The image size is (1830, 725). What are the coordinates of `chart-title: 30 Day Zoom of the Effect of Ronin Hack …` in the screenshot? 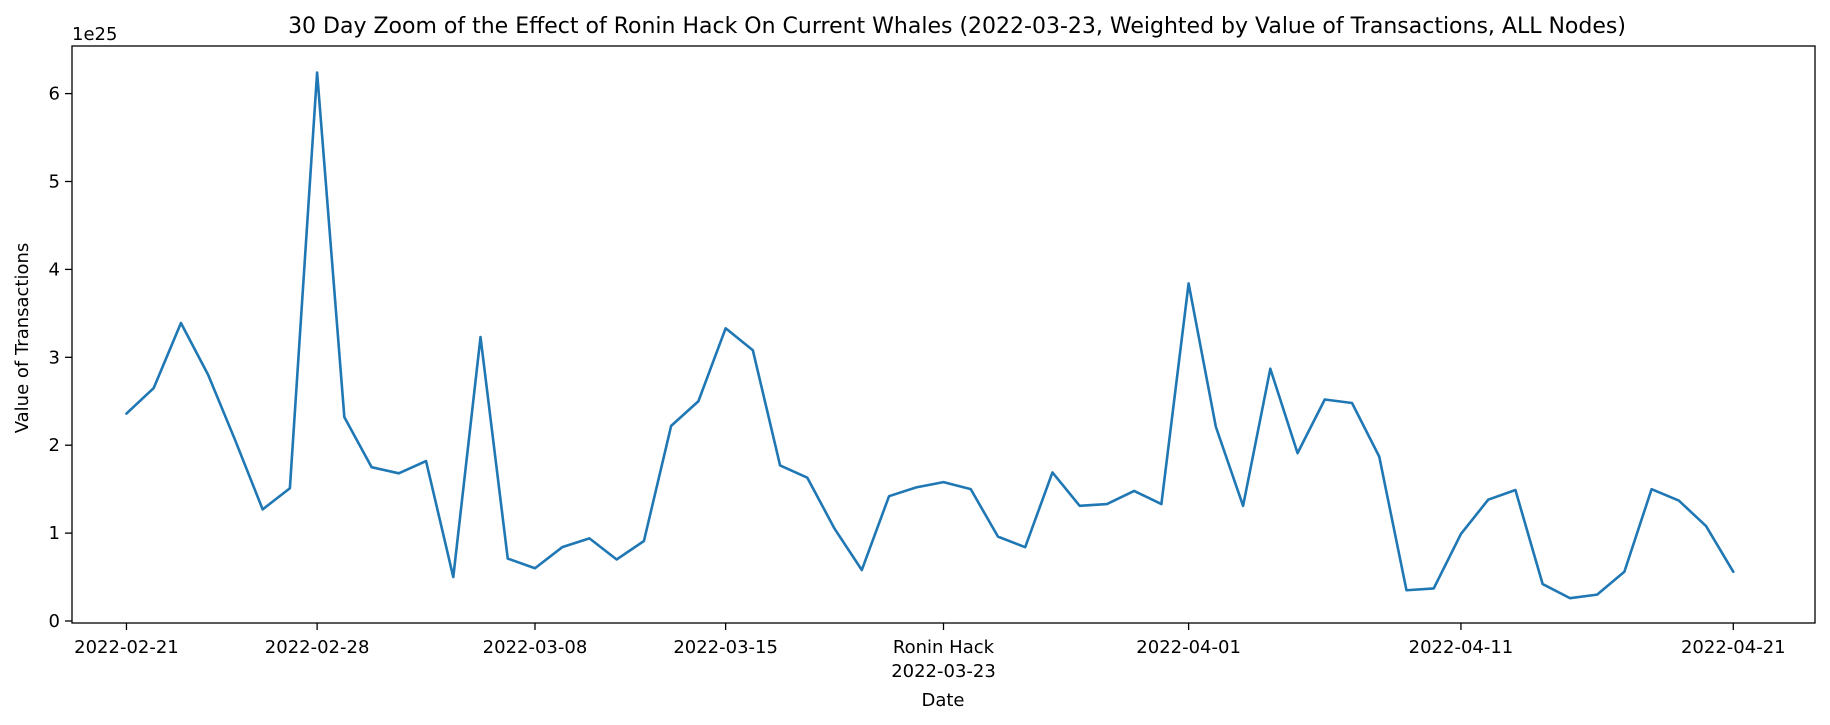 It's located at (957, 26).